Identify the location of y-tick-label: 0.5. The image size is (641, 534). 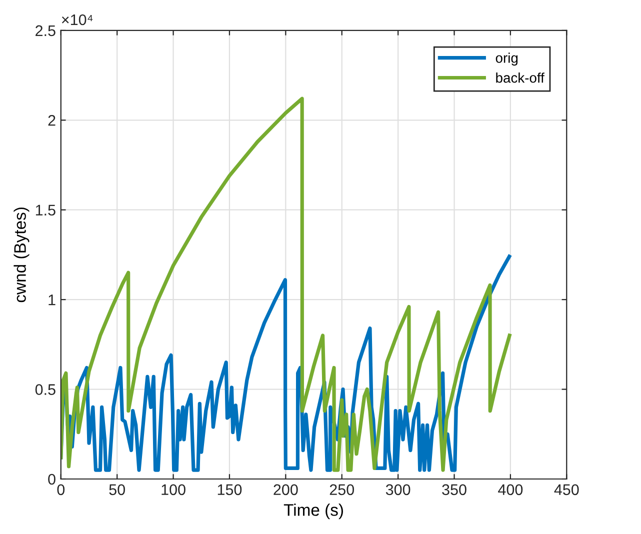
(45, 389).